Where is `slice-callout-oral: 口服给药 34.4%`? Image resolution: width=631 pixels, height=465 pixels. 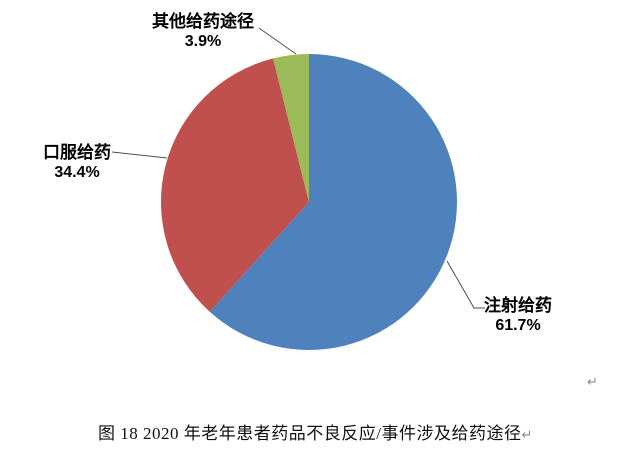 slice-callout-oral: 口服给药 34.4% is located at coordinates (77, 163).